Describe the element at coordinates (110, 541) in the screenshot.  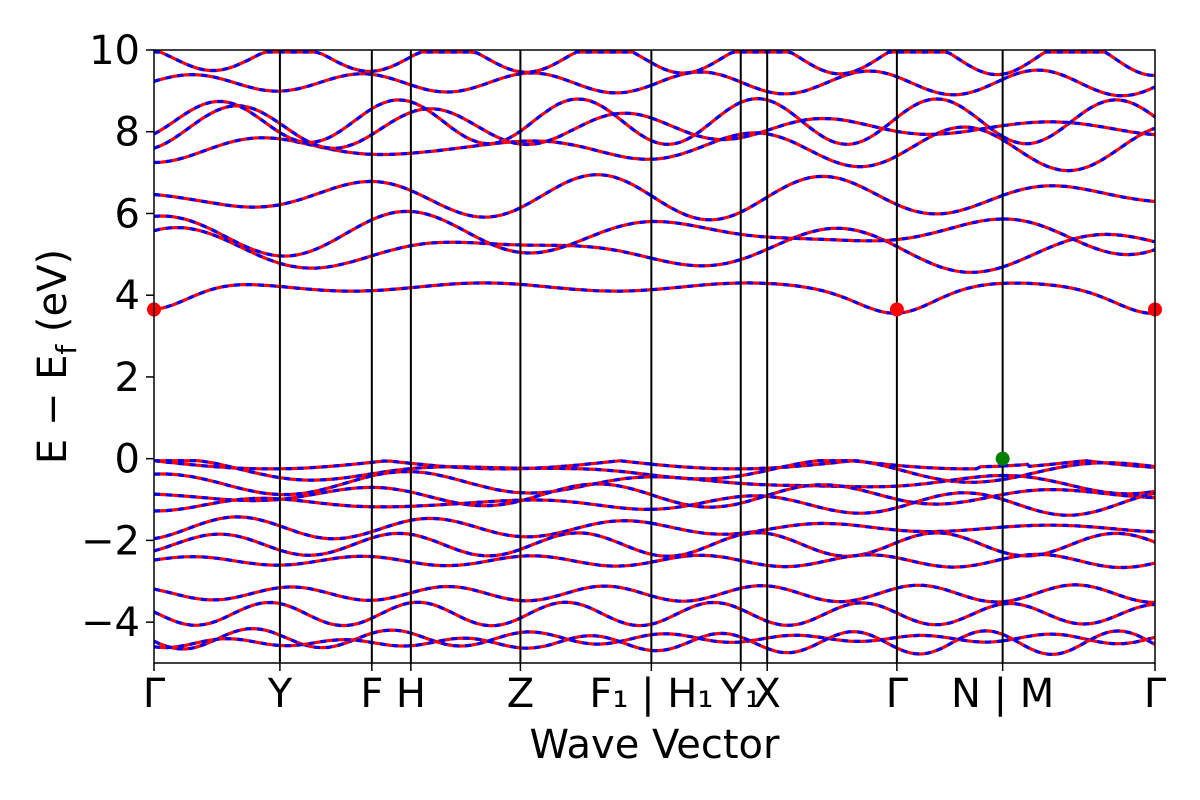
I see `y-tick-label: −2` at that location.